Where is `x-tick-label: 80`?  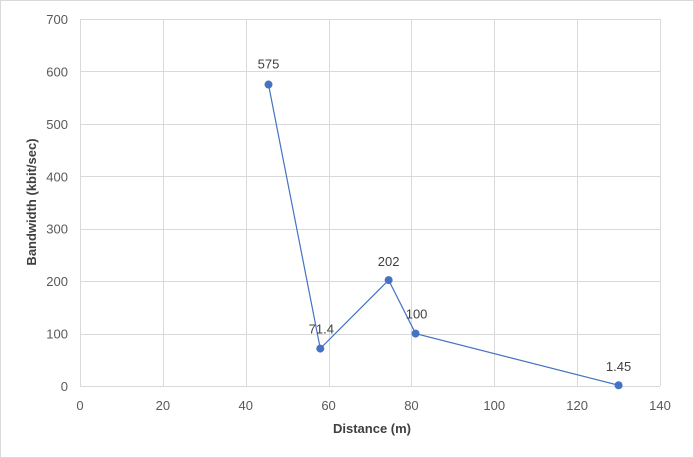
x-tick-label: 80 is located at coordinates (411, 405).